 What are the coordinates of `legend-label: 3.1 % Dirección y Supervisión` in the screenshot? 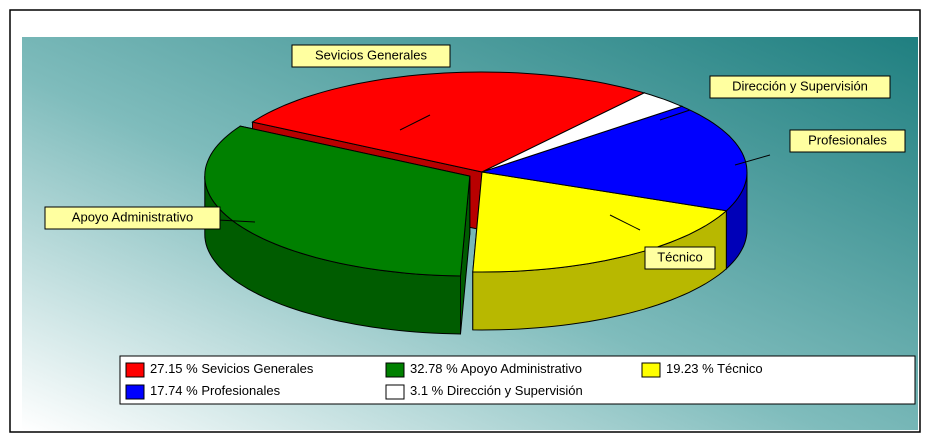 It's located at (496, 390).